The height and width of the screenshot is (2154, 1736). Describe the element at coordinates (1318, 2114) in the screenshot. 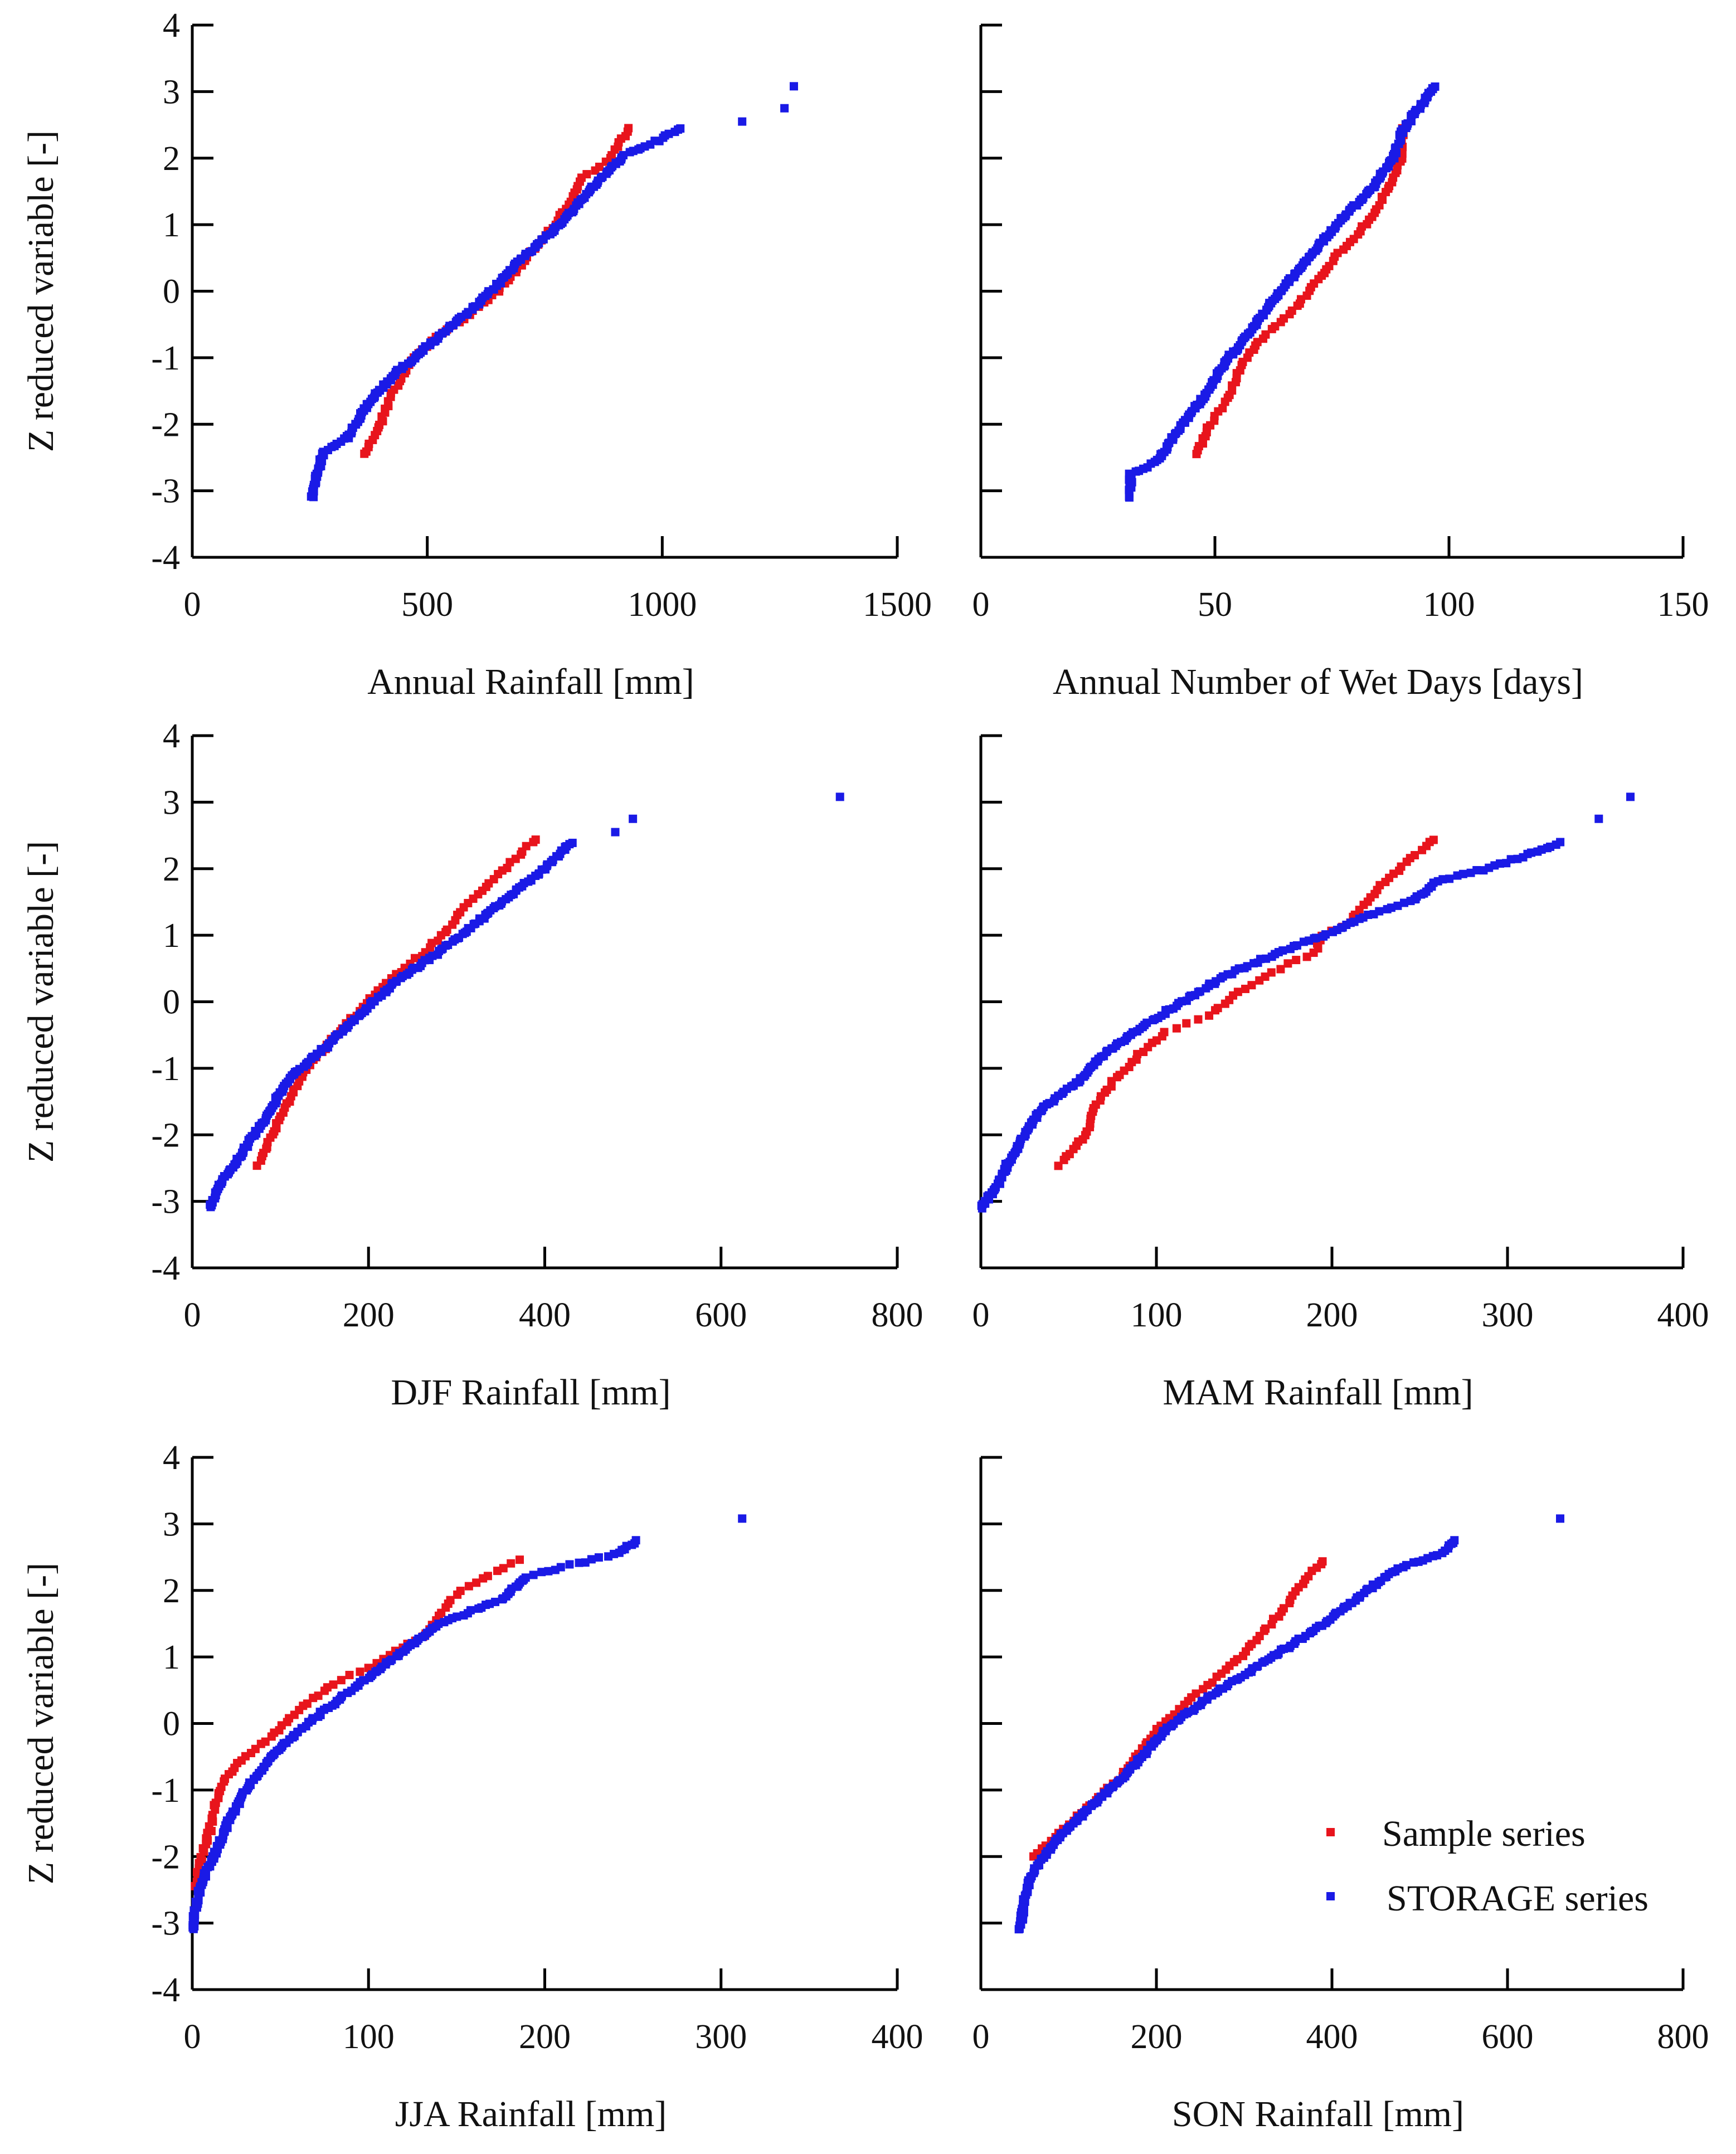

I see `x-axis-title: SON Rainfall [mm]` at that location.